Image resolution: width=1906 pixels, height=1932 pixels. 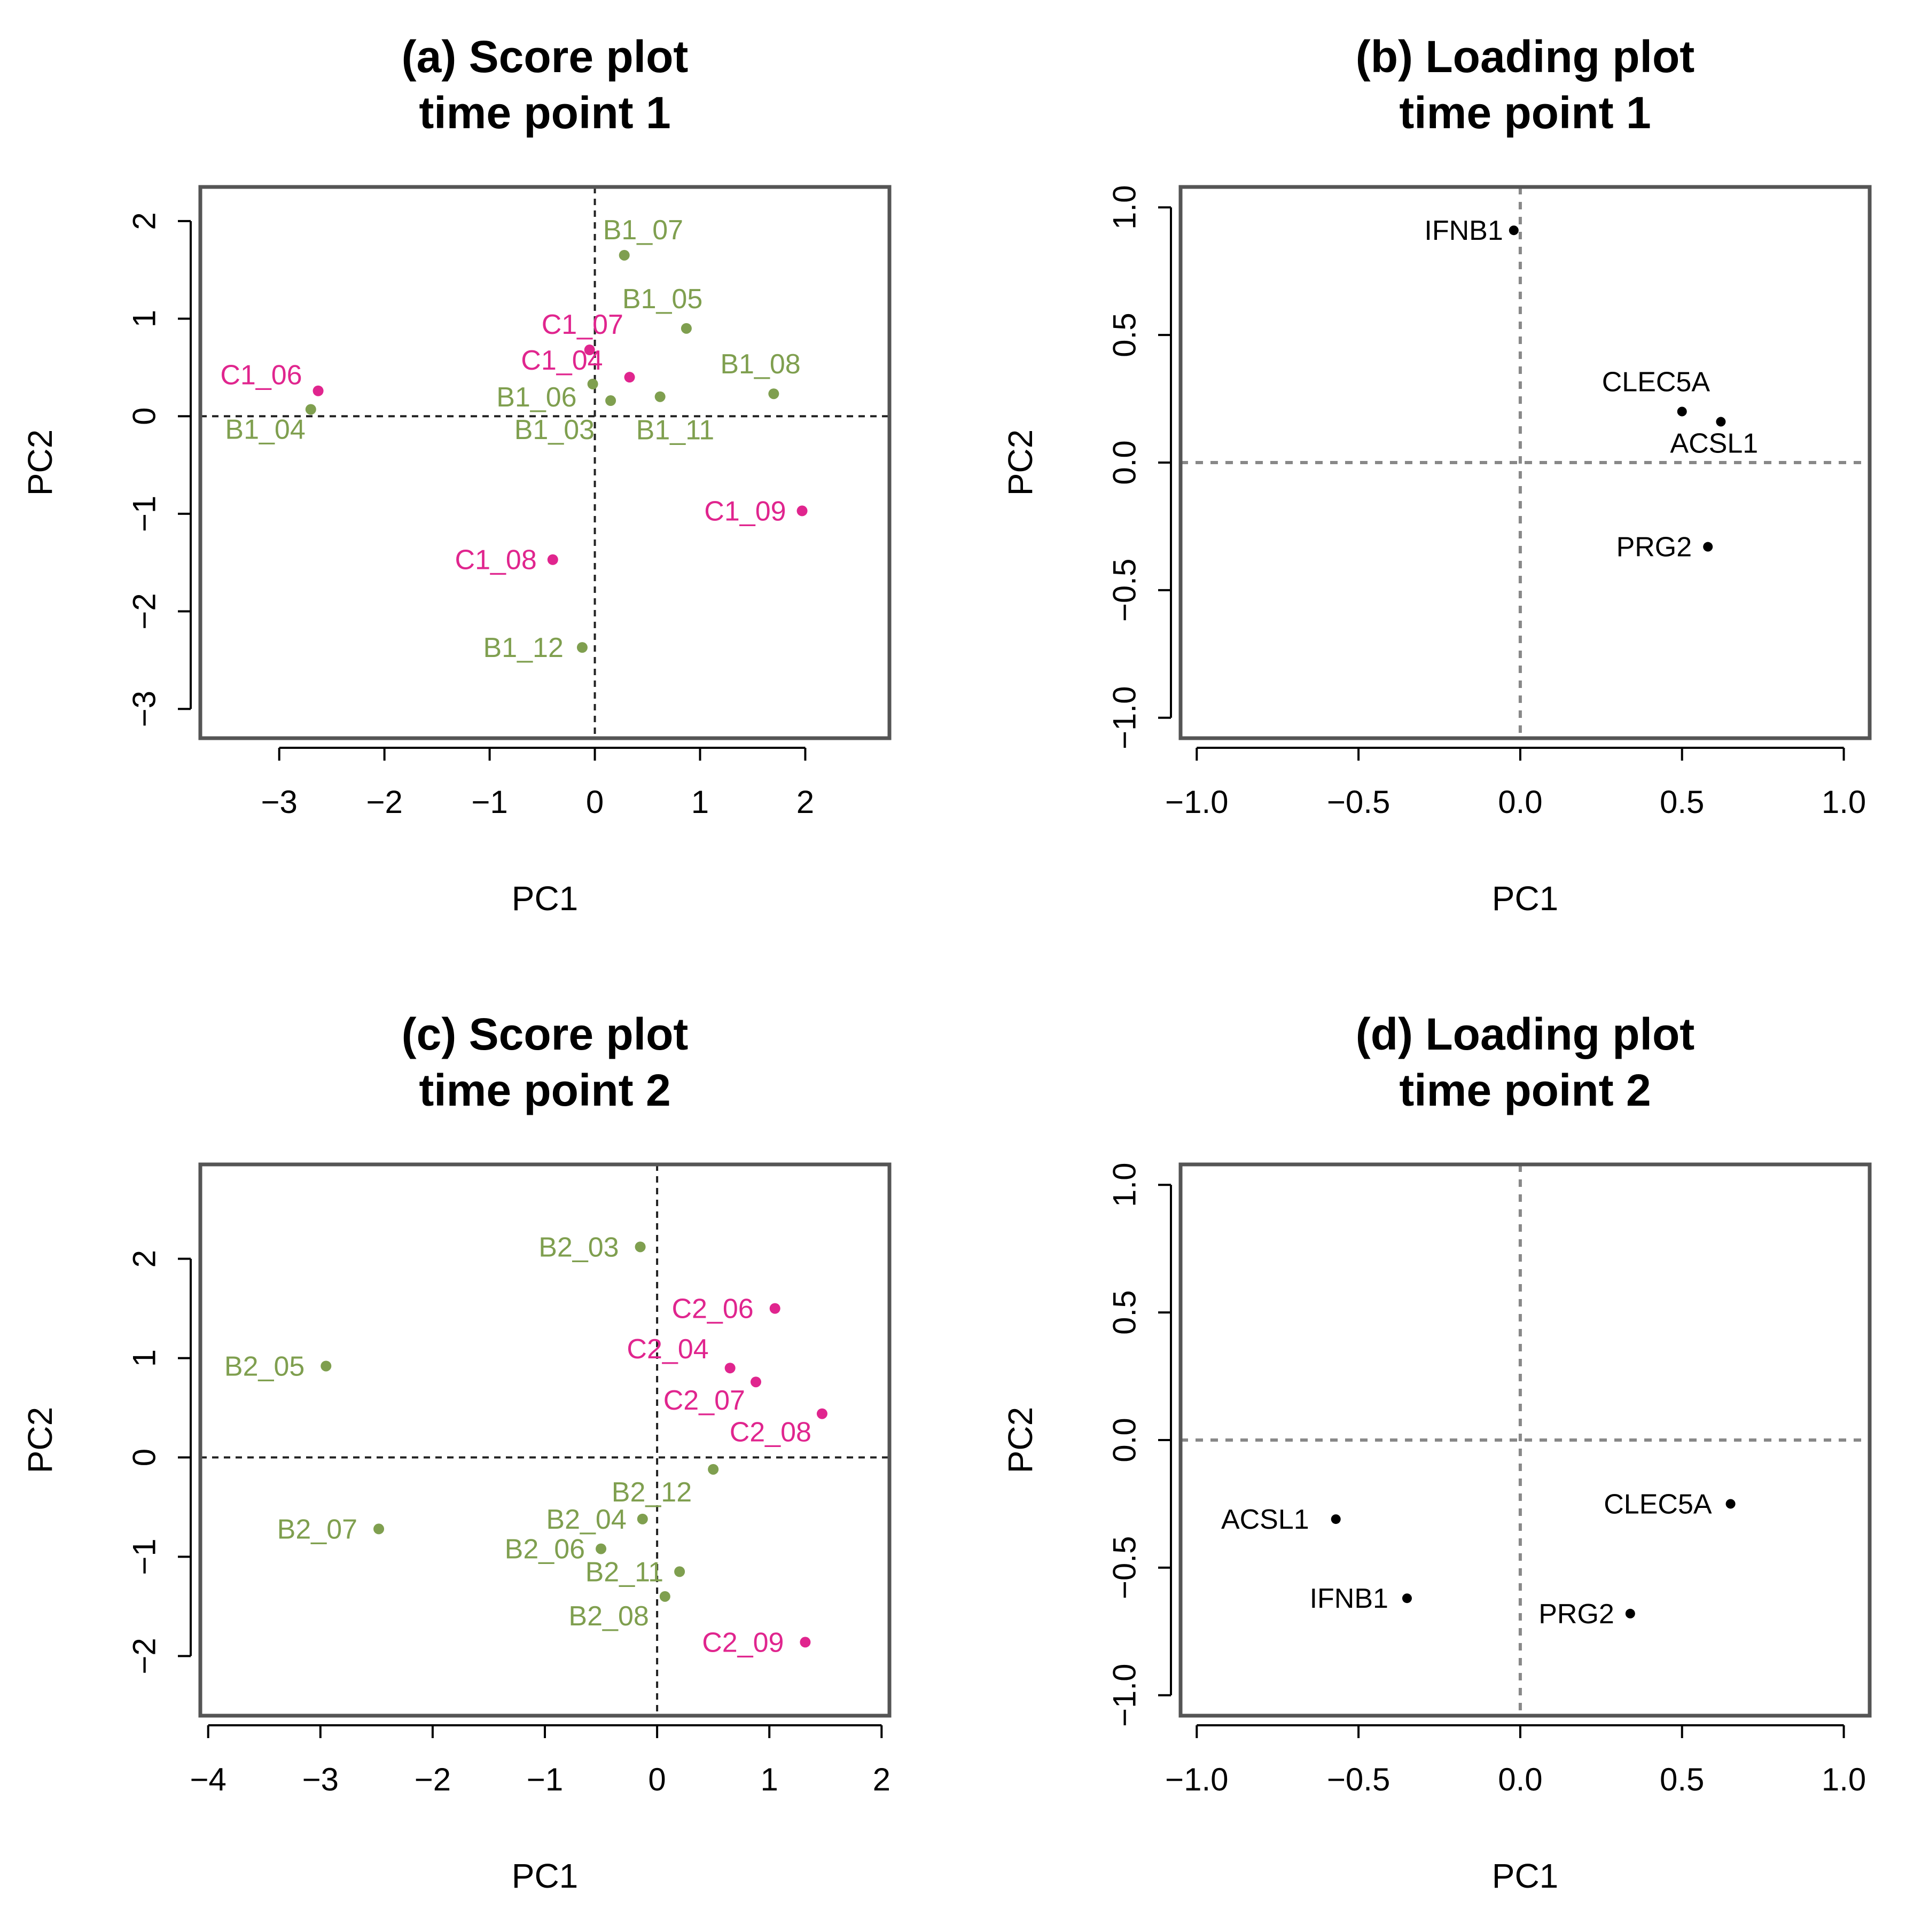 What do you see at coordinates (264, 1366) in the screenshot?
I see `point-label: B2_05` at bounding box center [264, 1366].